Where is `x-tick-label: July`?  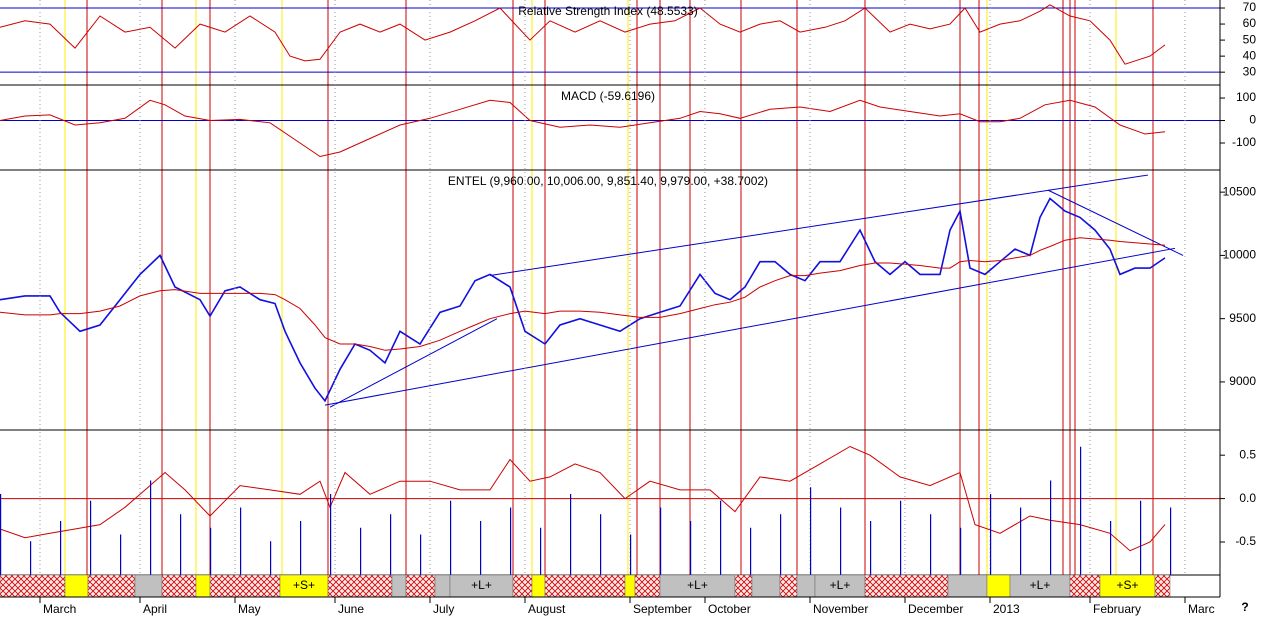
x-tick-label: July is located at coordinates (443, 609).